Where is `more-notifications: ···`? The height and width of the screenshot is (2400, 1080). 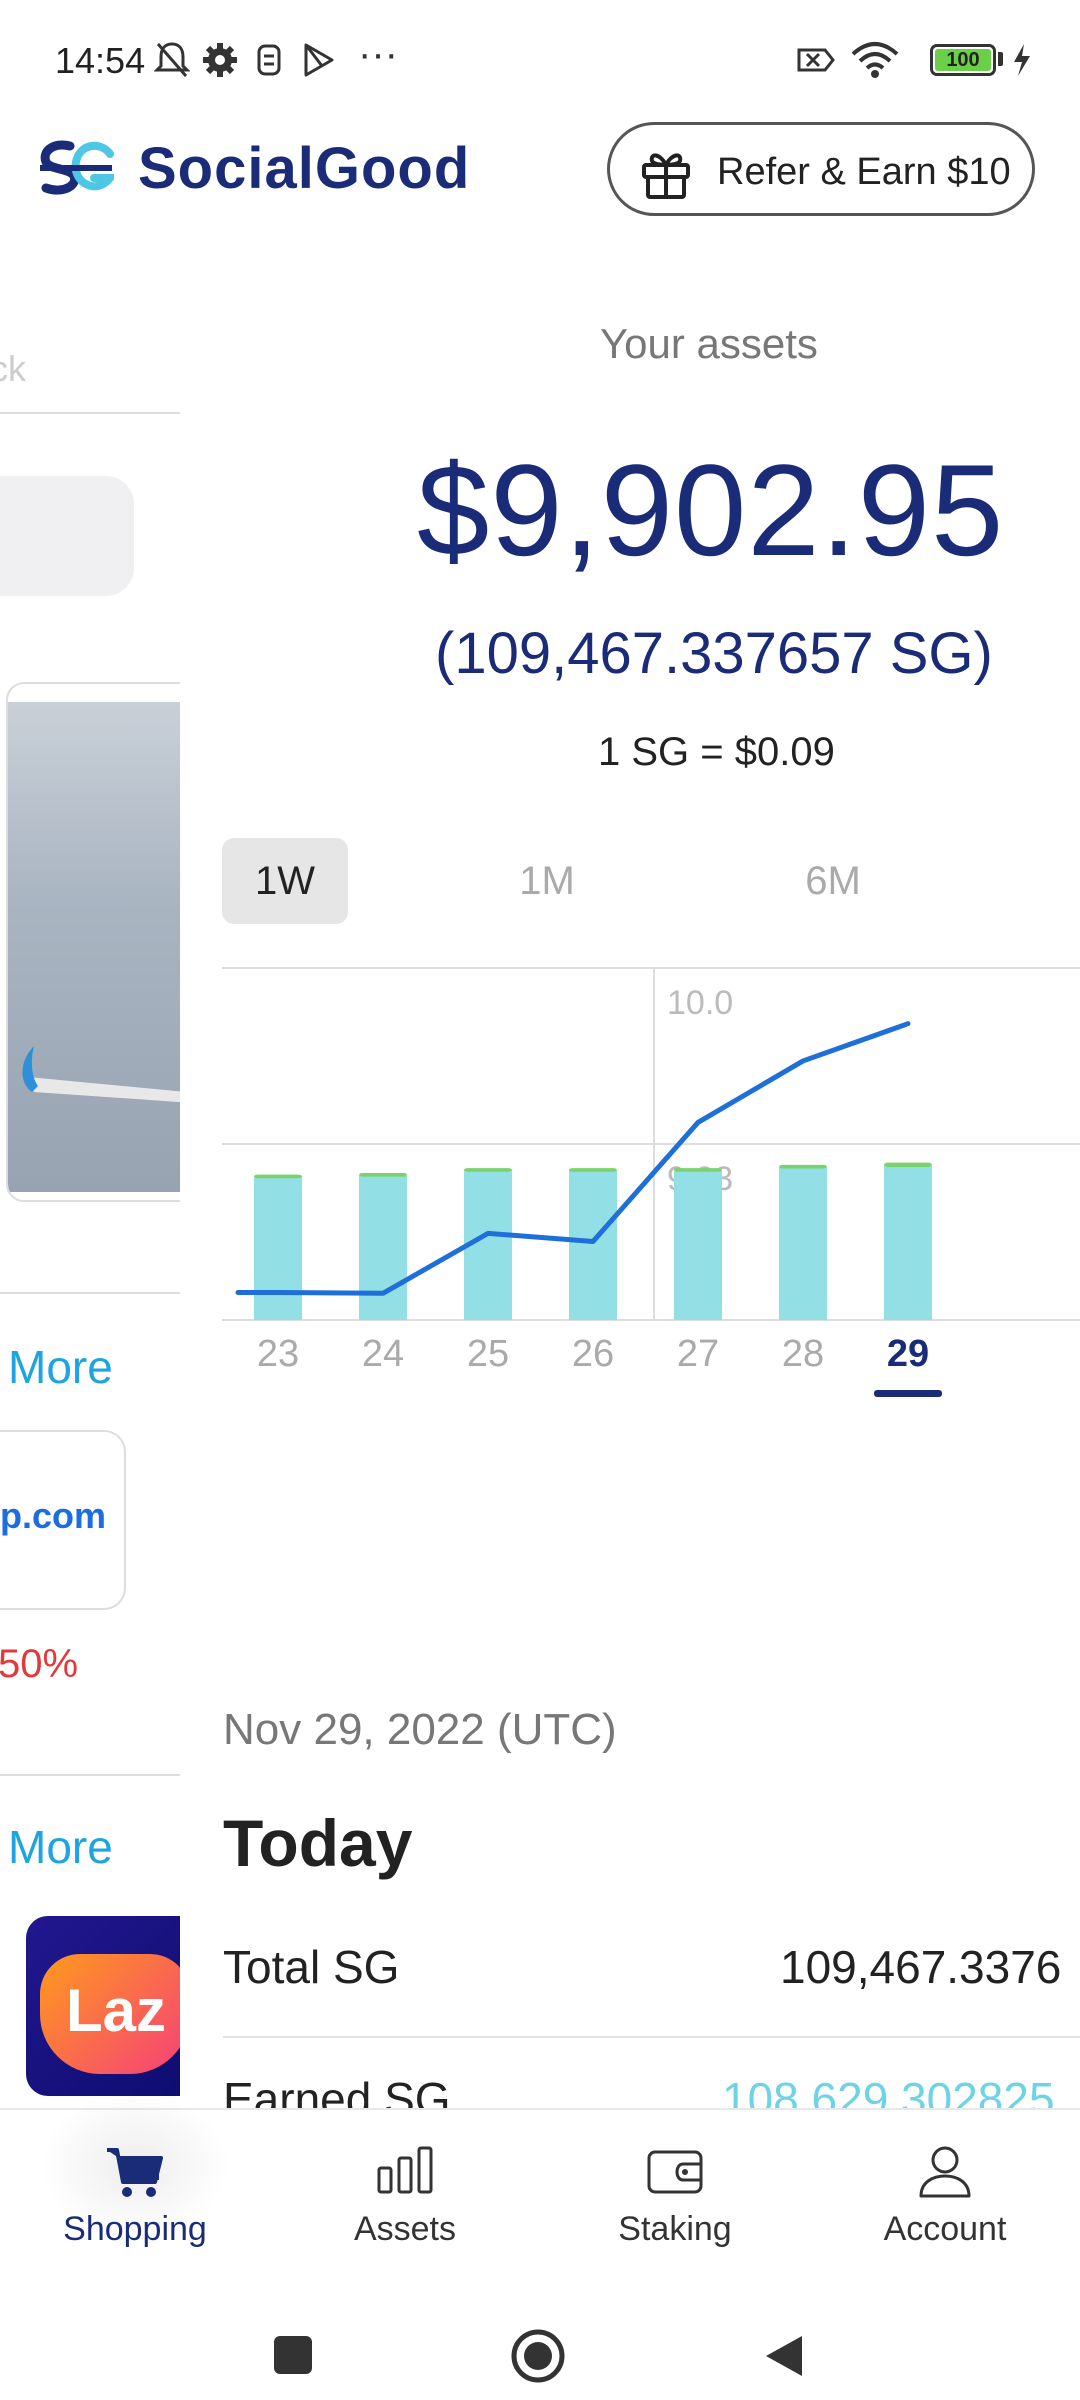
more-notifications: ··· is located at coordinates (378, 54).